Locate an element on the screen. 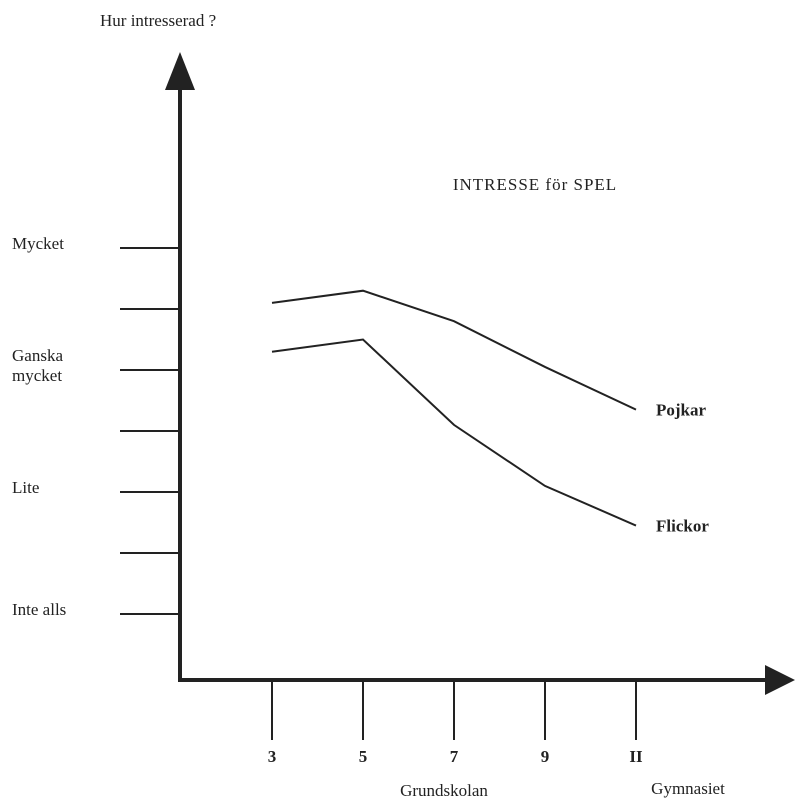  x-group-label: Gymnasiet is located at coordinates (688, 788).